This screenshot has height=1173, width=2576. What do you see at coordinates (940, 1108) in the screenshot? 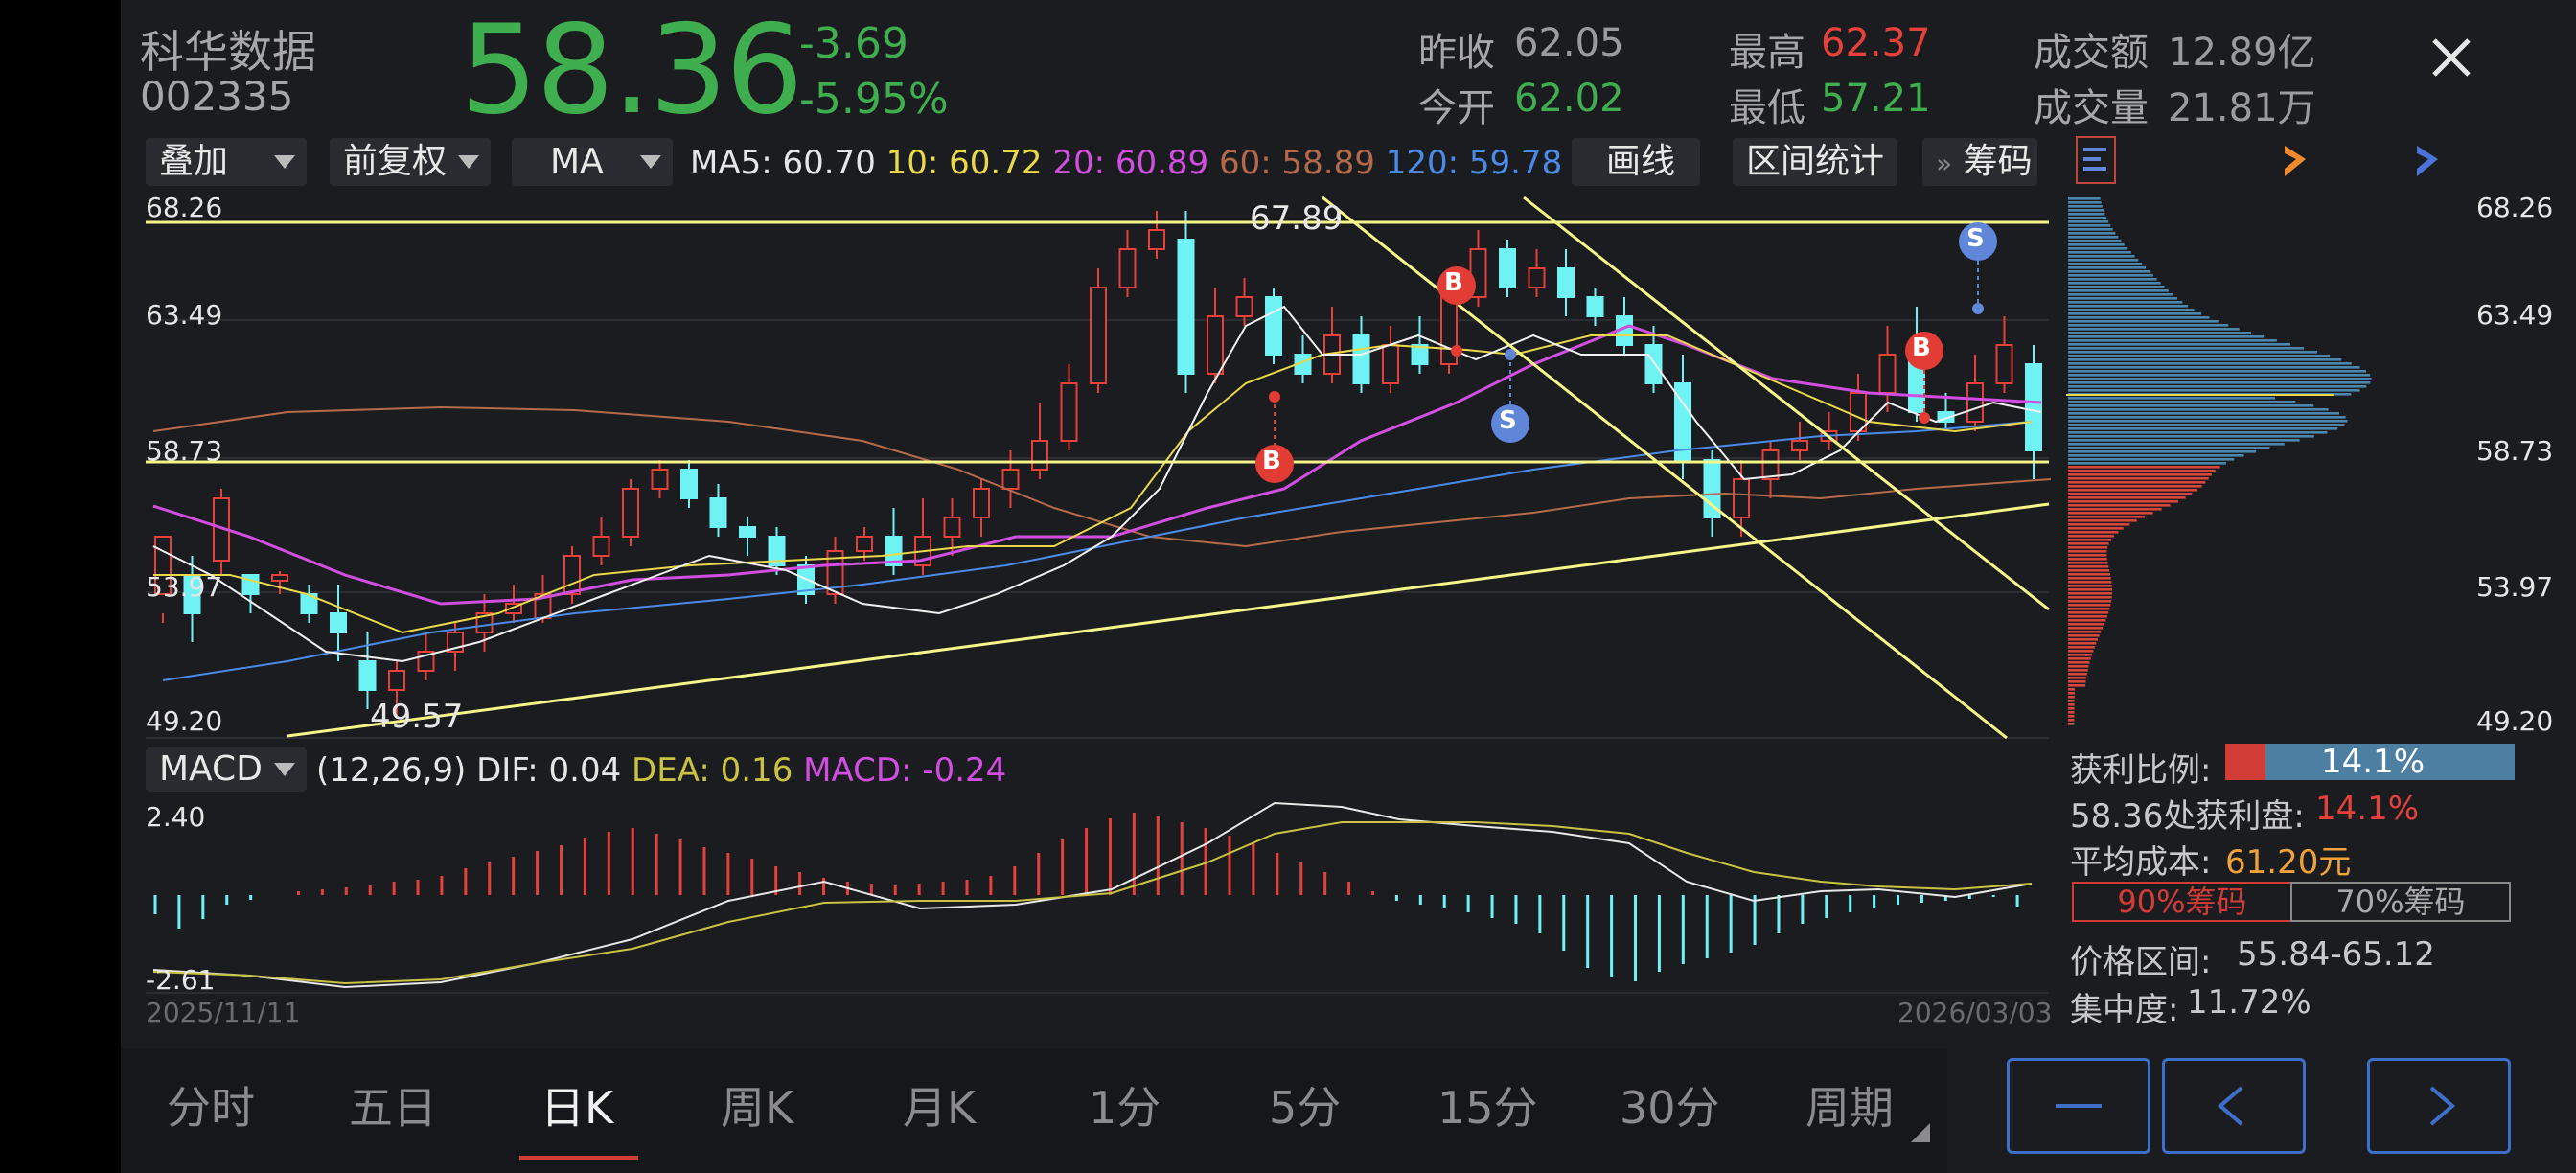
I see `tab-monthly-k: 月K` at bounding box center [940, 1108].